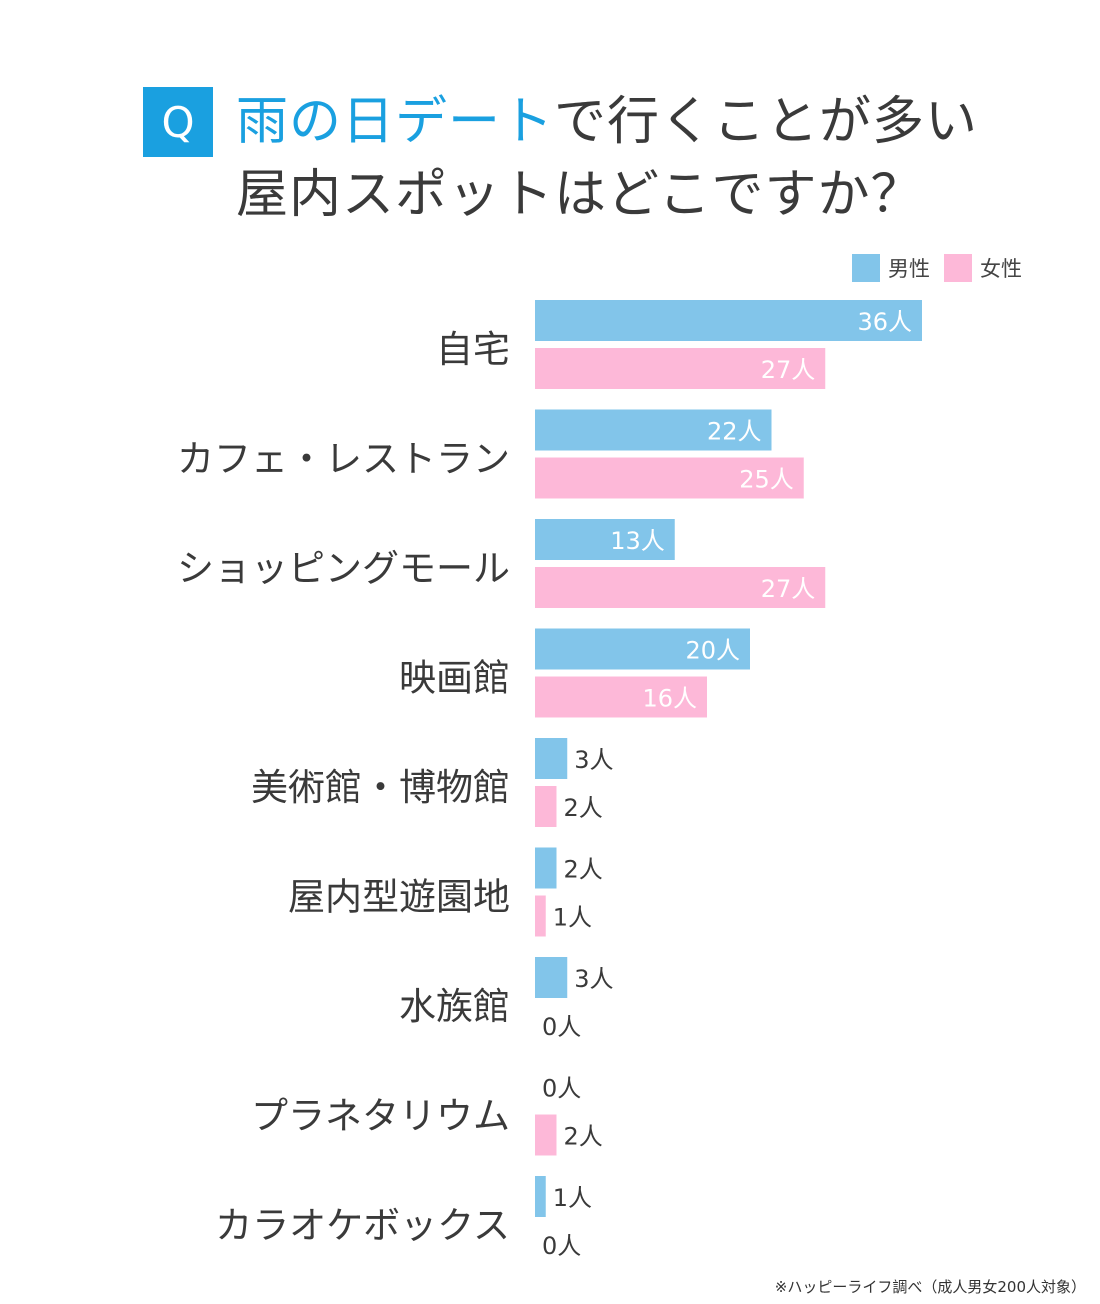  I want to click on legend-female: 女性, so click(983, 268).